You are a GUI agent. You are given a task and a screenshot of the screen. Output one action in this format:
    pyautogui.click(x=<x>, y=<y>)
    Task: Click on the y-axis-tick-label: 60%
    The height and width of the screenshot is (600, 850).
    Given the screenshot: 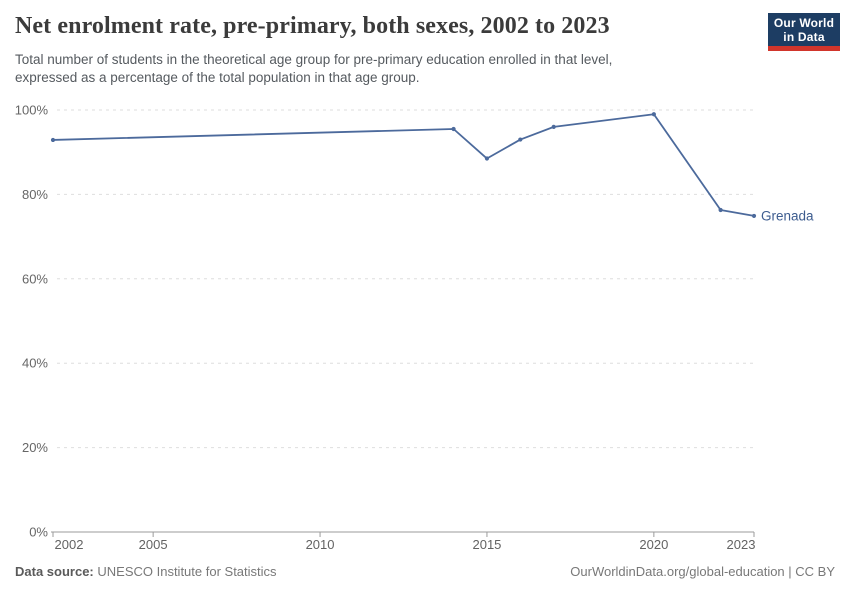 What is the action you would take?
    pyautogui.click(x=35, y=278)
    